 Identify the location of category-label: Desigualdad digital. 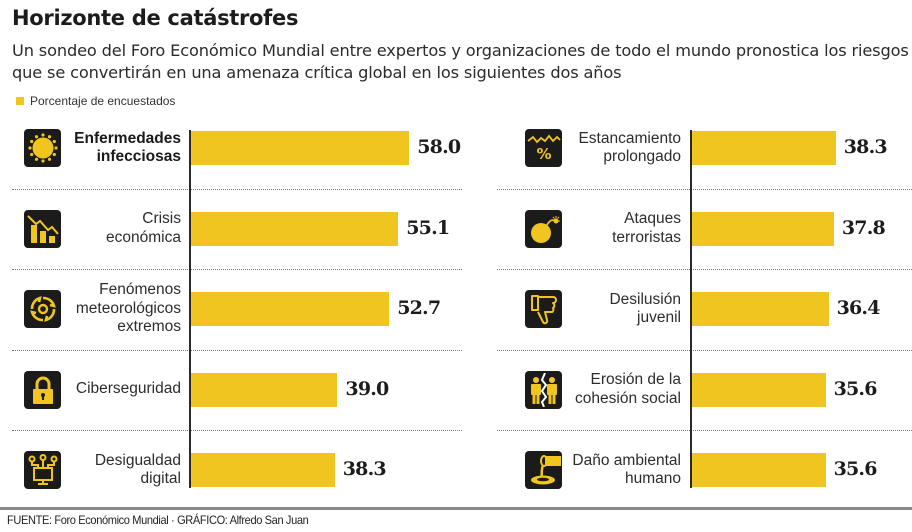
(138, 470).